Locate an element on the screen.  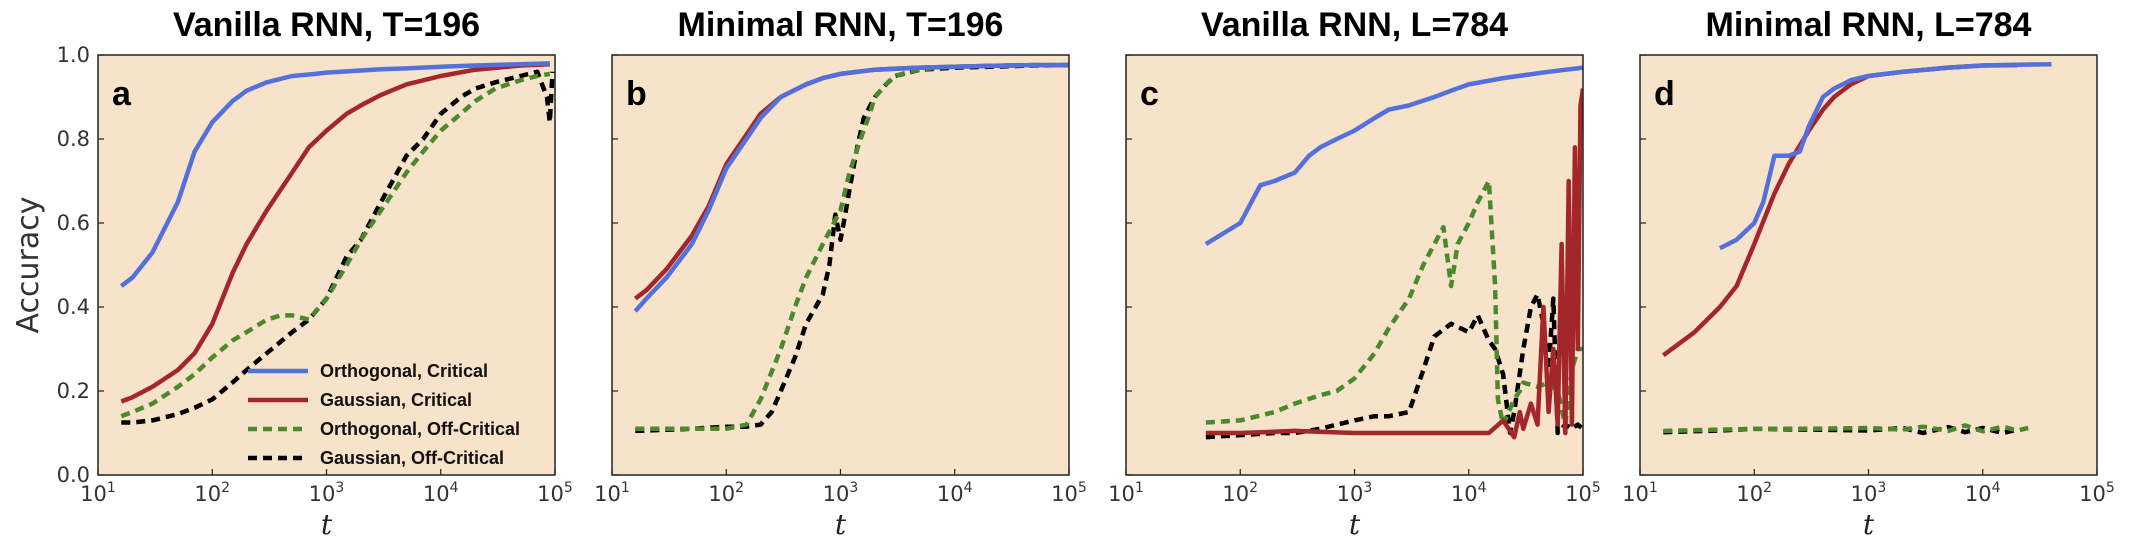
y-tick-label: 0.0 is located at coordinates (73, 475).